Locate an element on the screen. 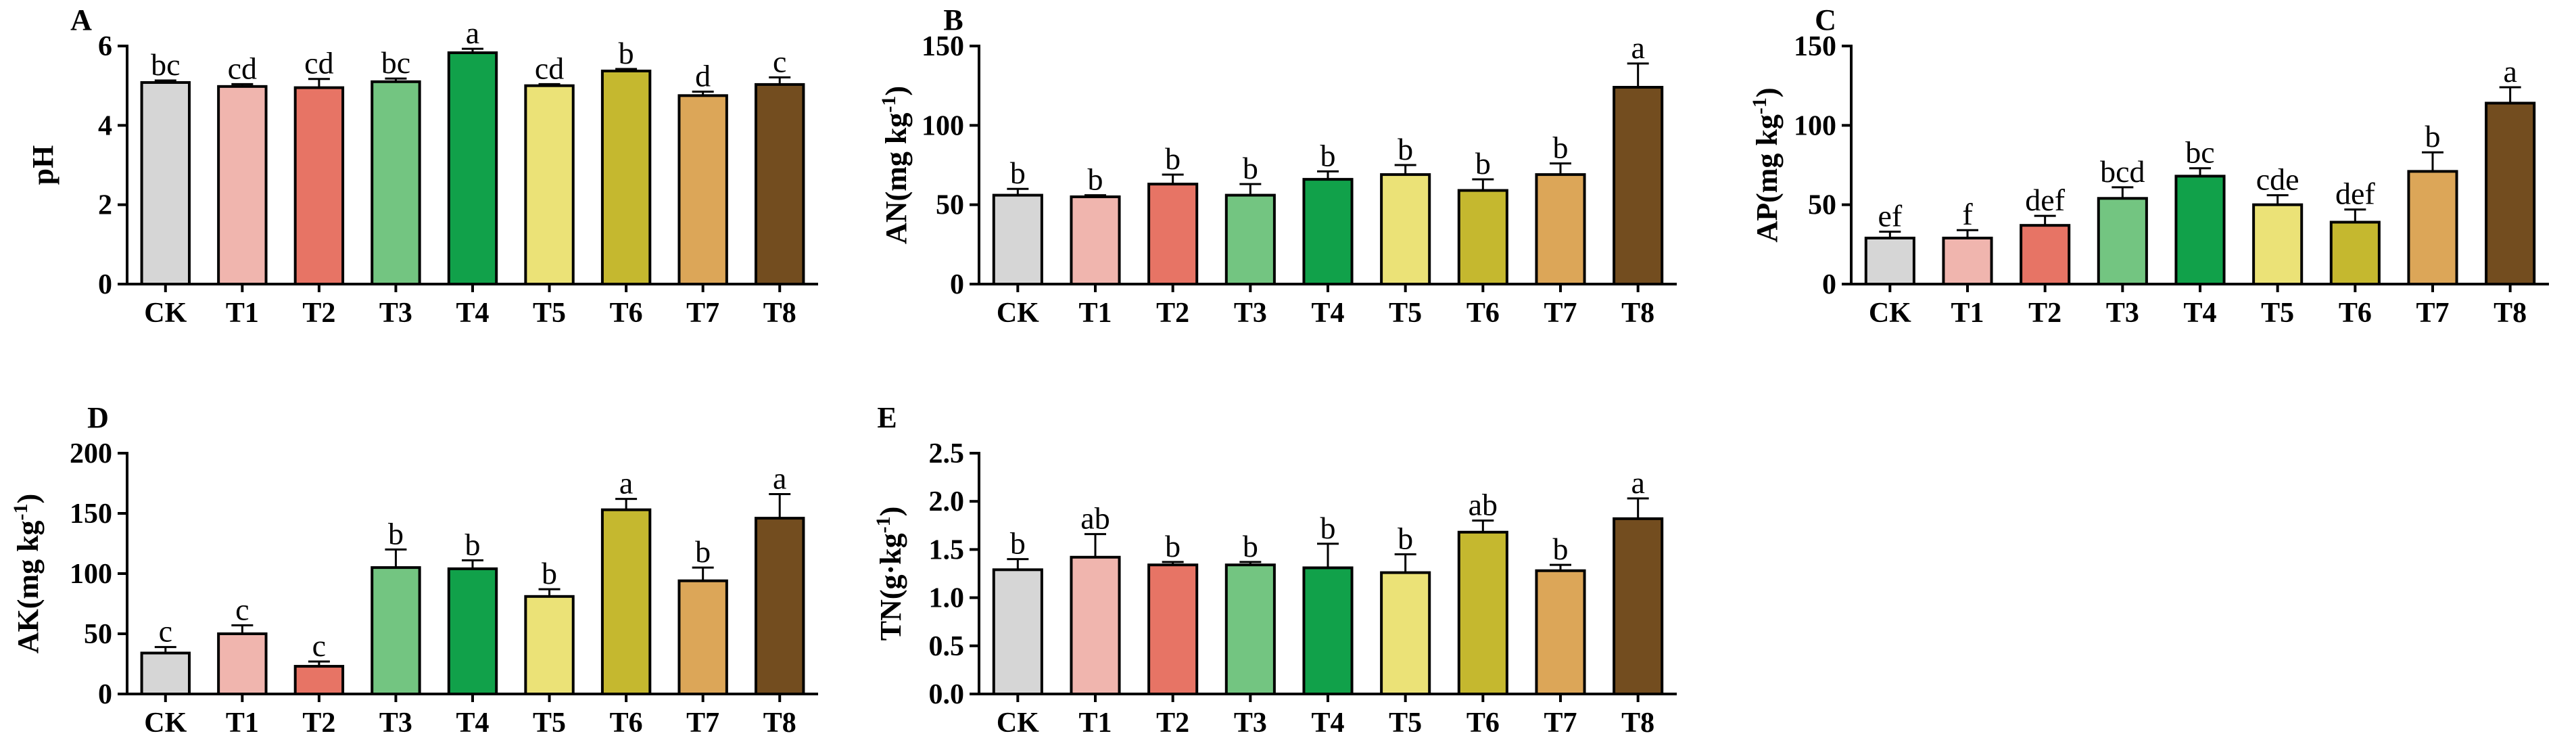  y-tick-label: 200 is located at coordinates (91, 454).